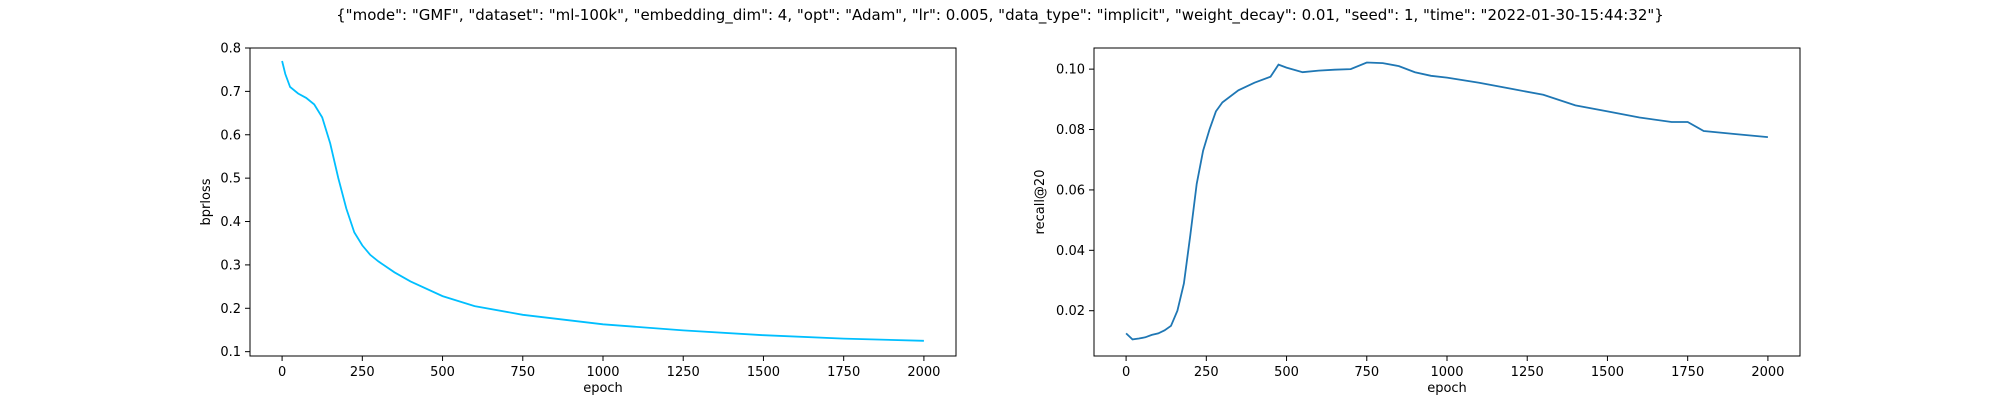  What do you see at coordinates (230, 92) in the screenshot?
I see `y-tick-label: 0.7` at bounding box center [230, 92].